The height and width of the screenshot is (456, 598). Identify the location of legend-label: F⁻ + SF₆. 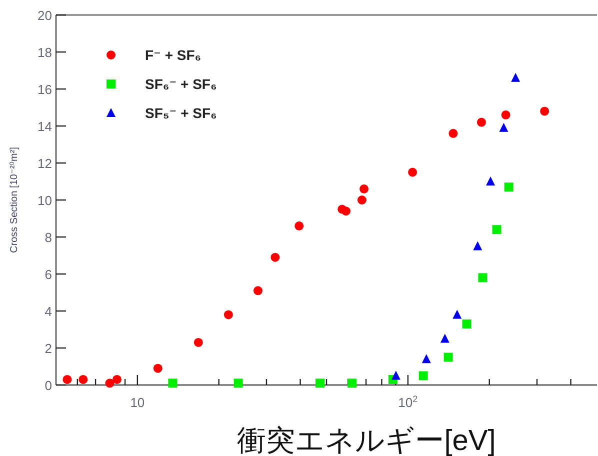
(173, 55).